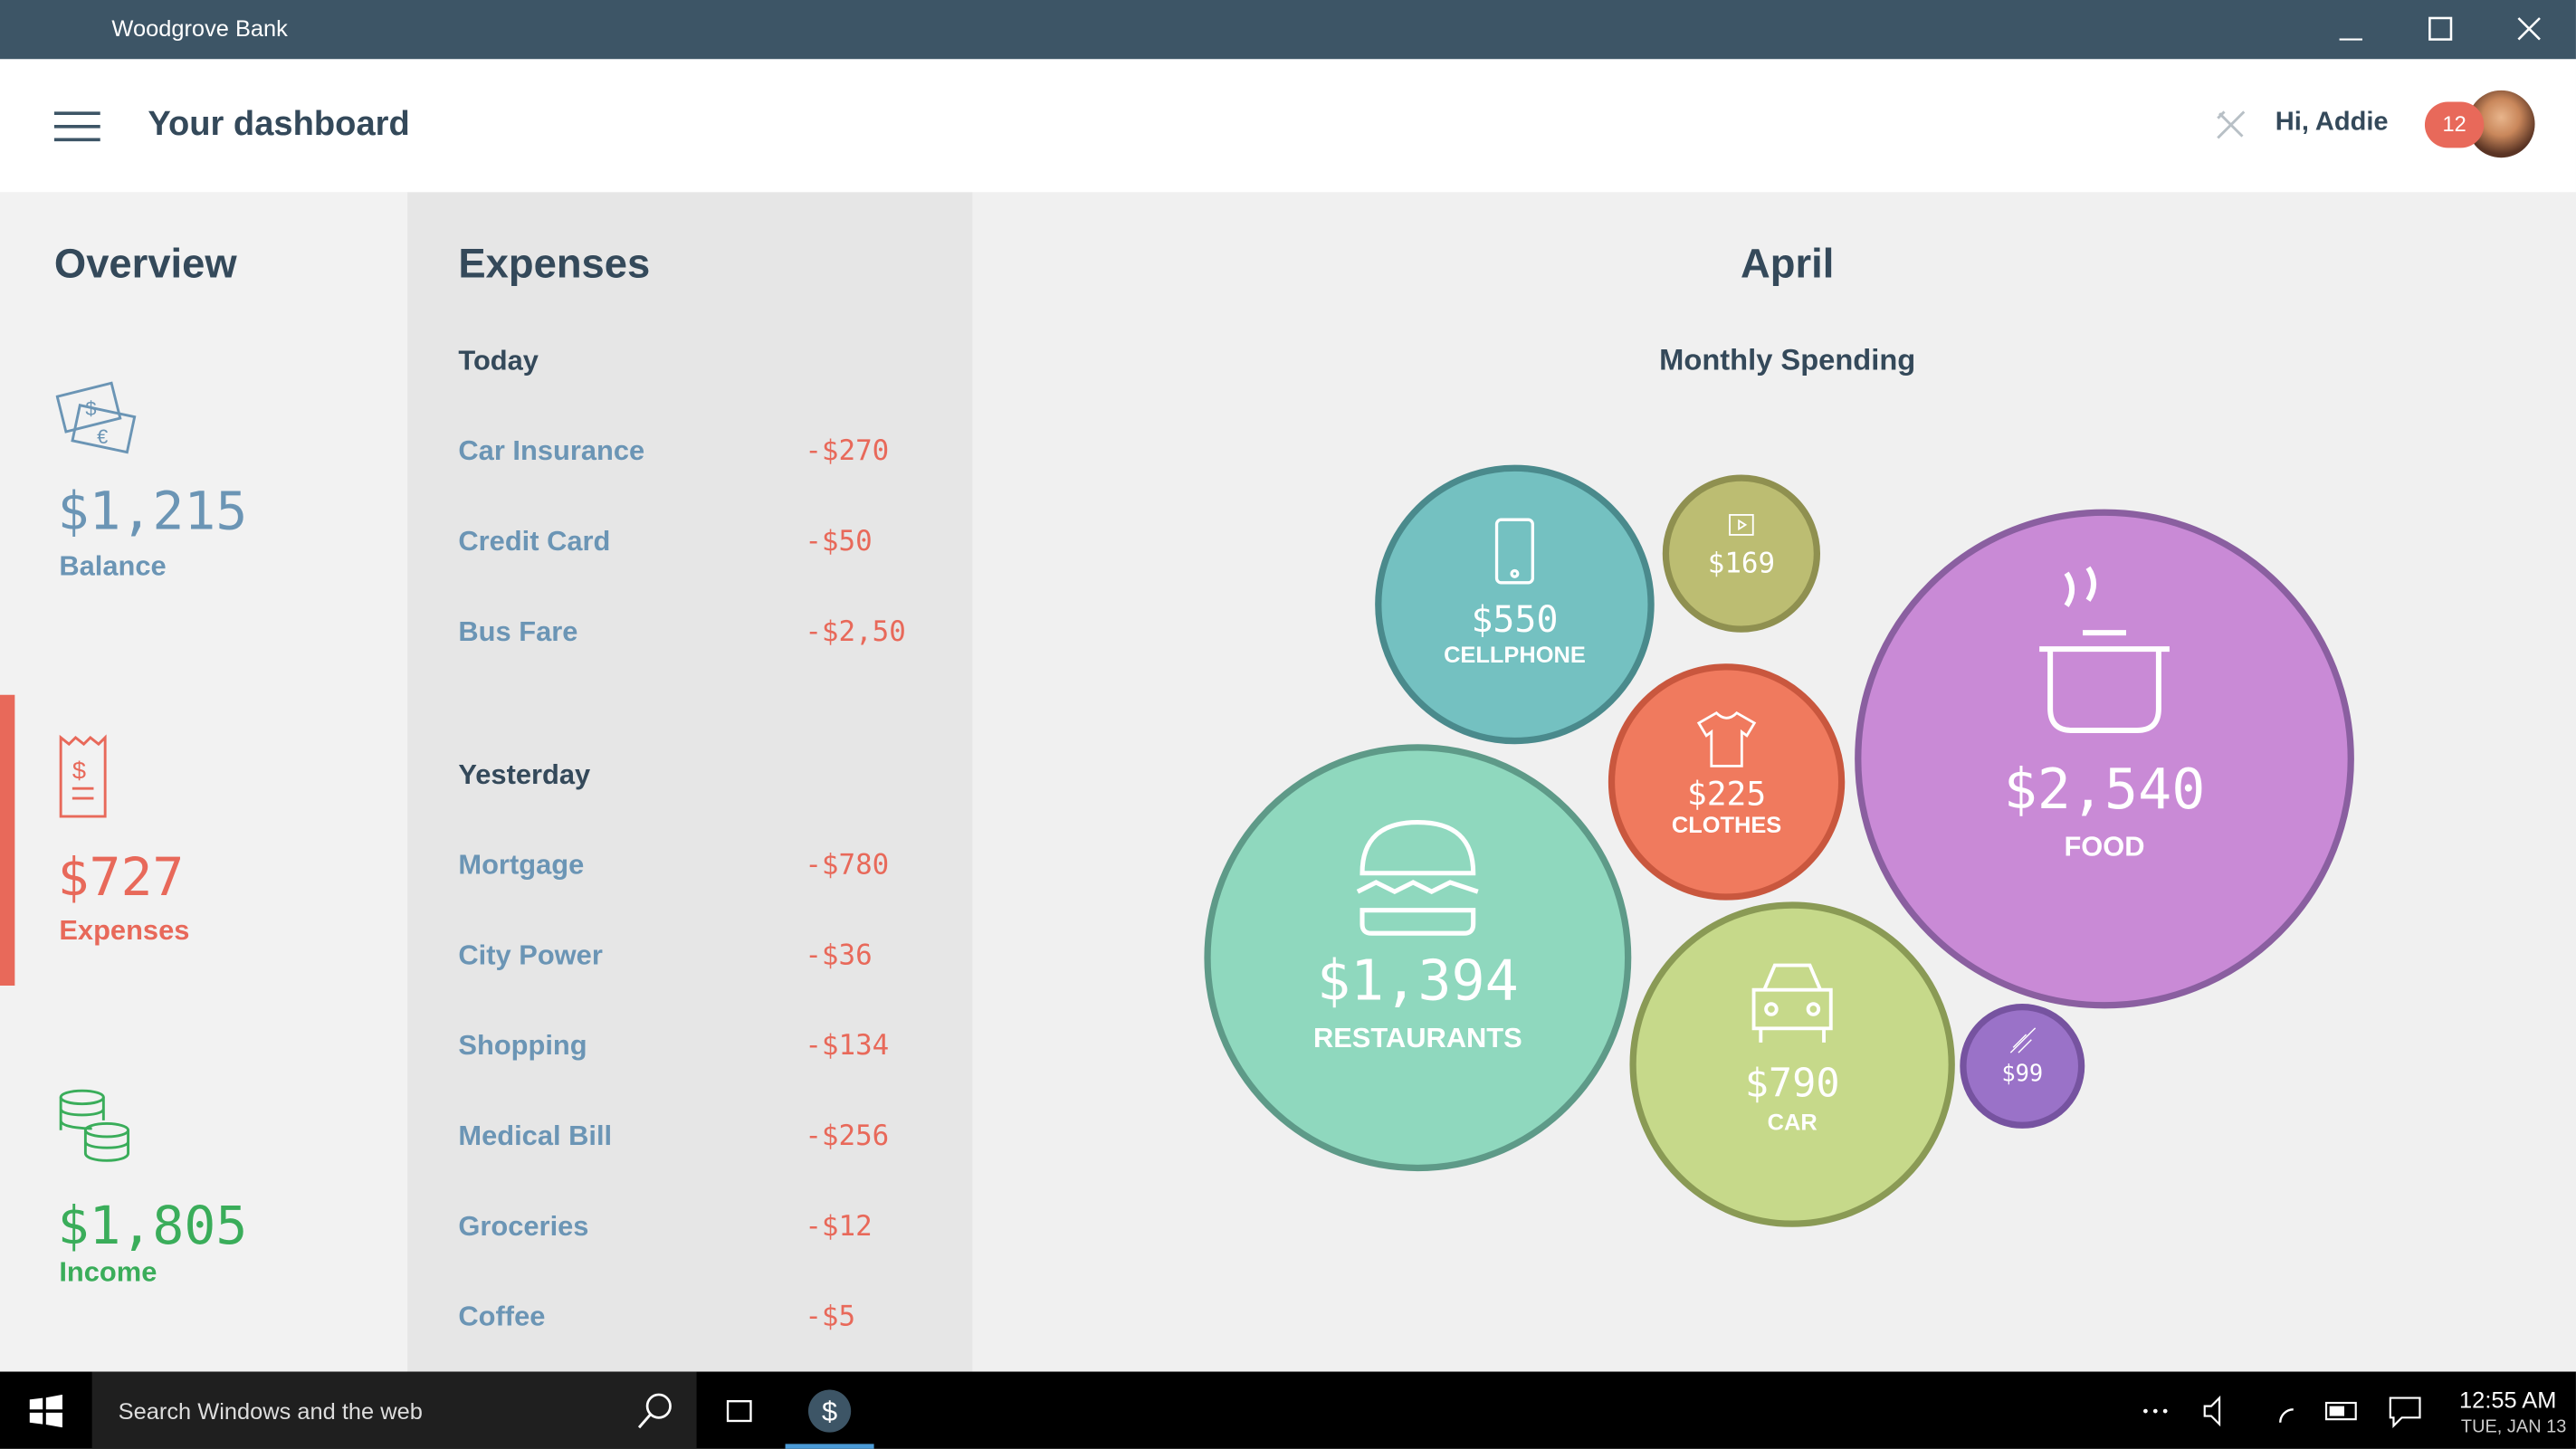  What do you see at coordinates (847, 451) in the screenshot?
I see `expense-amount: -$270` at bounding box center [847, 451].